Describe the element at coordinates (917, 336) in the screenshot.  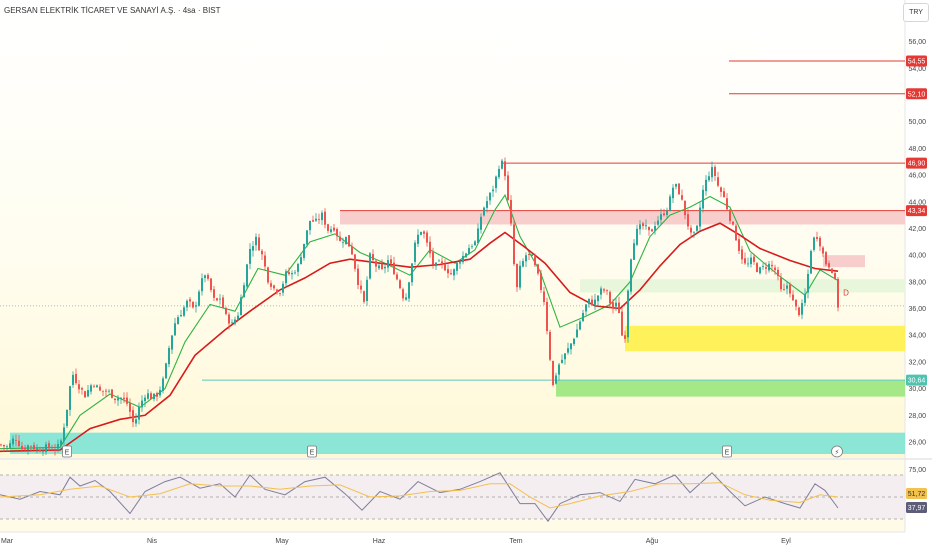
I see `price-axis-tick: 34,00` at that location.